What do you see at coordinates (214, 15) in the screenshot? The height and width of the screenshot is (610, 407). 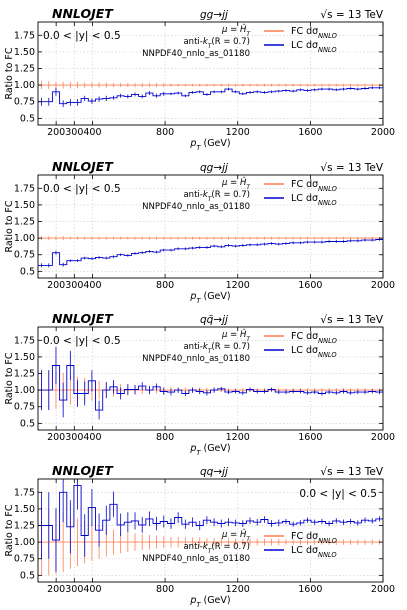 I see `process-title: gg→jj` at bounding box center [214, 15].